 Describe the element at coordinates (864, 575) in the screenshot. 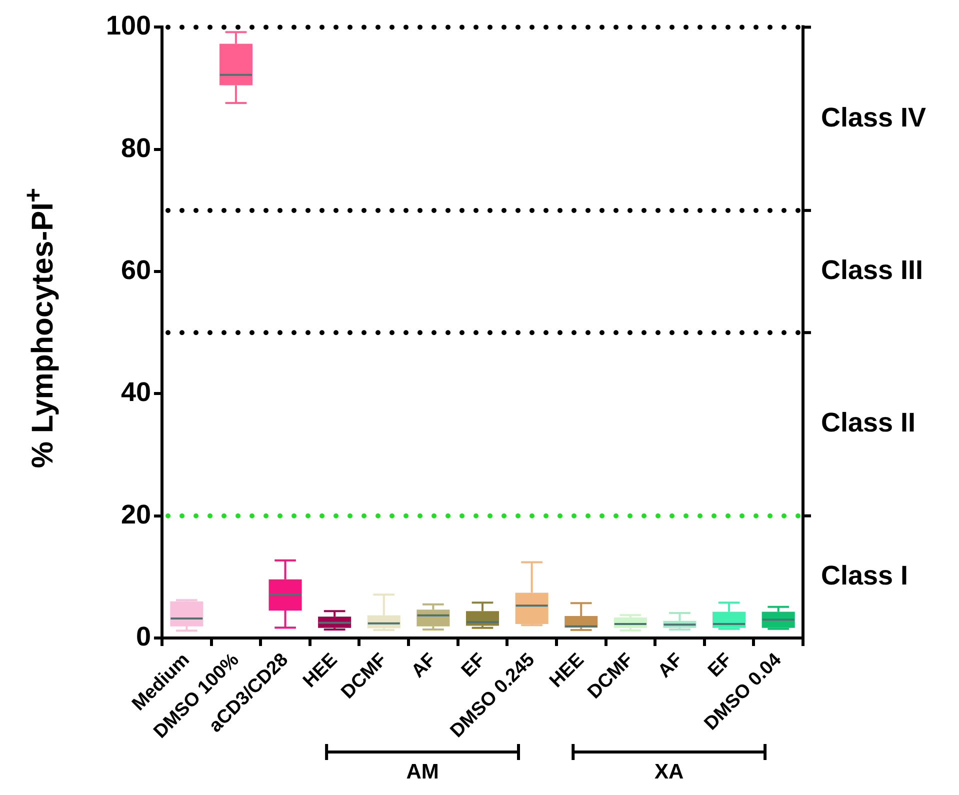

I see `text: Class I` at that location.